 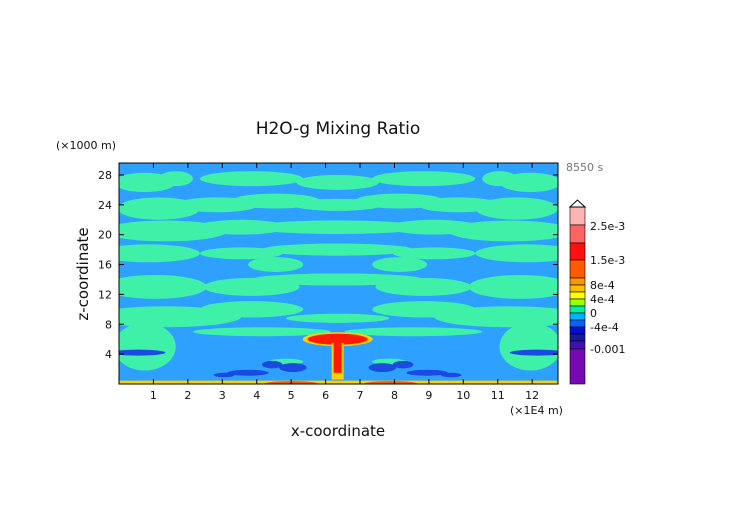 I want to click on y-tick-label: 24, so click(x=105, y=205).